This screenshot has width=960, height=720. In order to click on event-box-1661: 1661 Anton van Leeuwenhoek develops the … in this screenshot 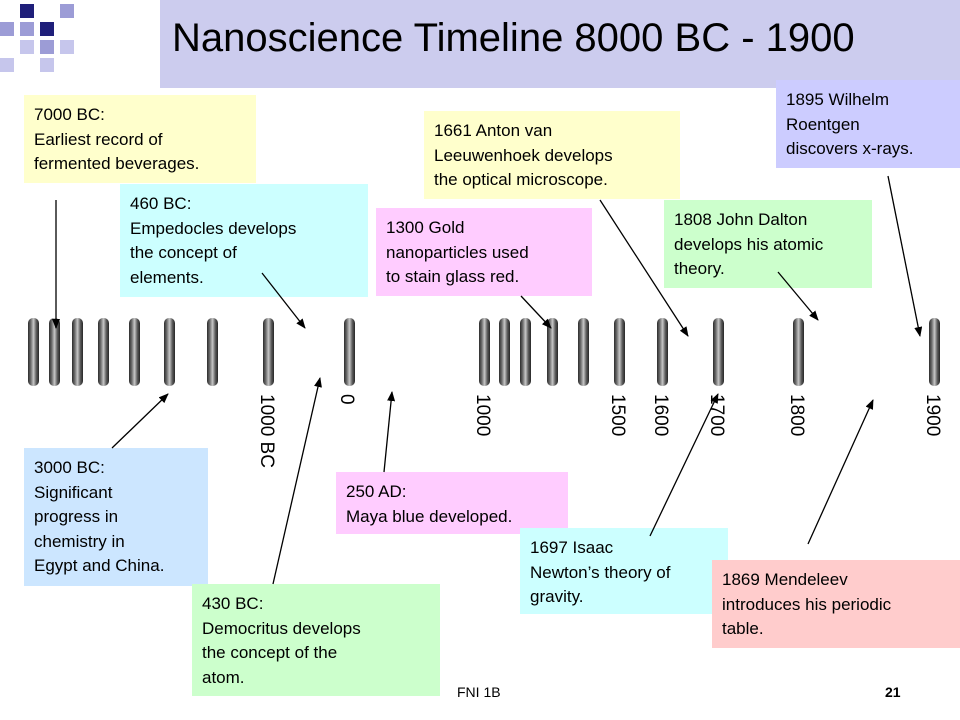, I will do `click(552, 155)`.